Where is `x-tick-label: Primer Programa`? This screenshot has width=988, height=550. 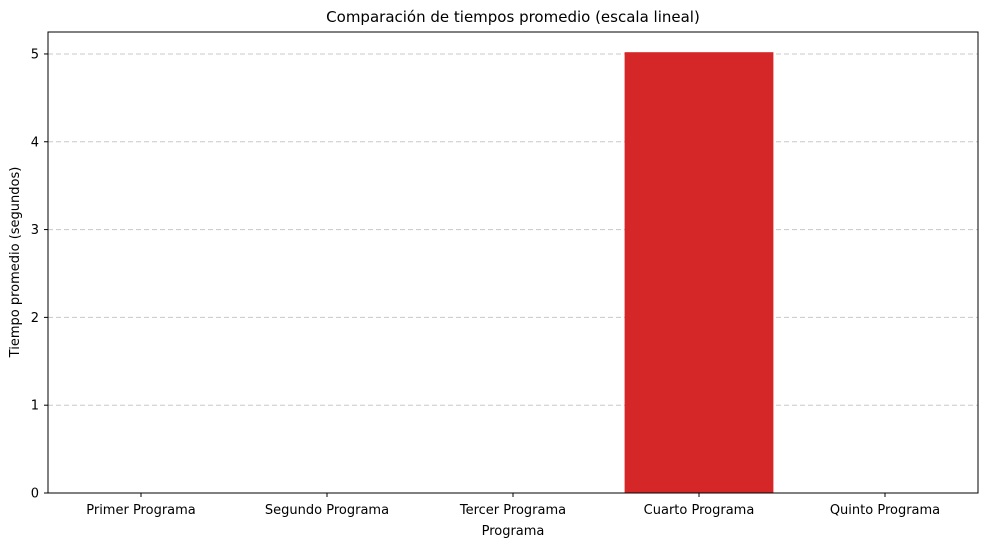
x-tick-label: Primer Programa is located at coordinates (141, 510).